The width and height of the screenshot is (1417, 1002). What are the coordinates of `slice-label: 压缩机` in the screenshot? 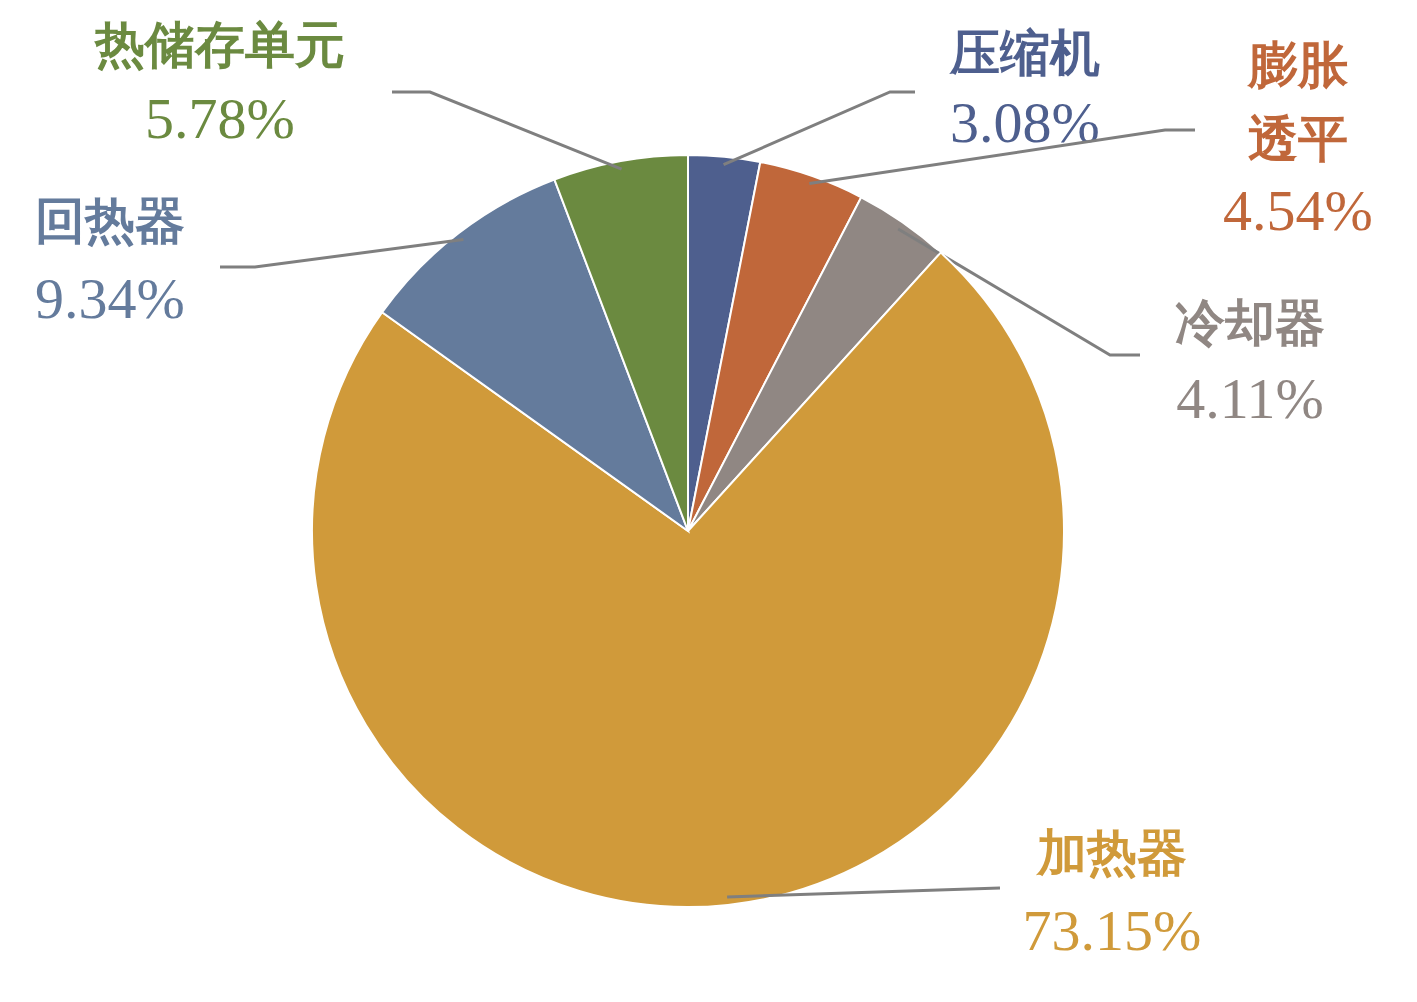 It's located at (1024, 53).